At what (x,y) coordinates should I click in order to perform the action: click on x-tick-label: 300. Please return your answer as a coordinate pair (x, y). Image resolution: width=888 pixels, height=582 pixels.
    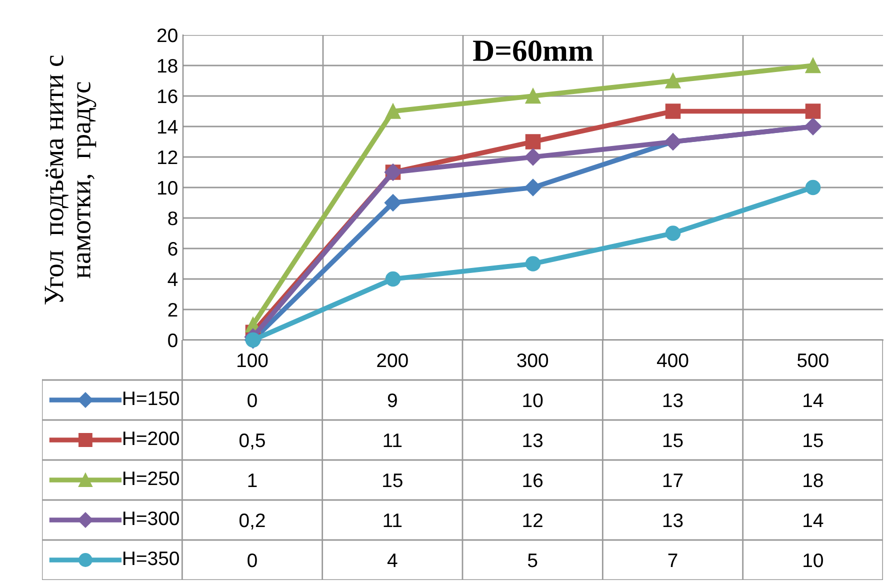
    Looking at the image, I should click on (532, 360).